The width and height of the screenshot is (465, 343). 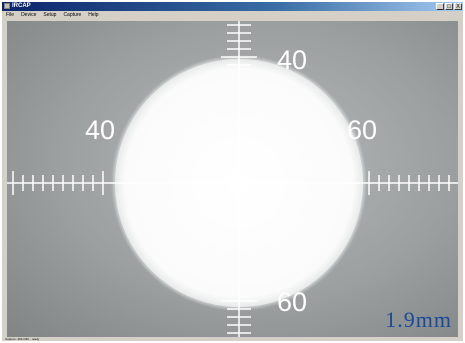 What do you see at coordinates (29, 15) in the screenshot?
I see `menu-device: Device` at bounding box center [29, 15].